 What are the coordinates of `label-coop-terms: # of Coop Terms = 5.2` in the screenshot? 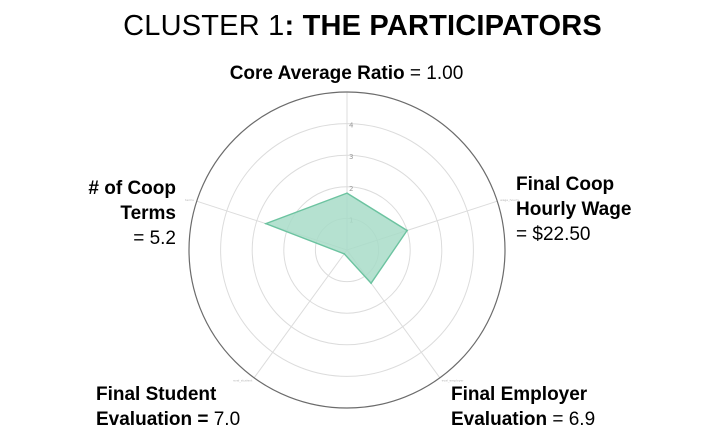 It's located at (132, 213).